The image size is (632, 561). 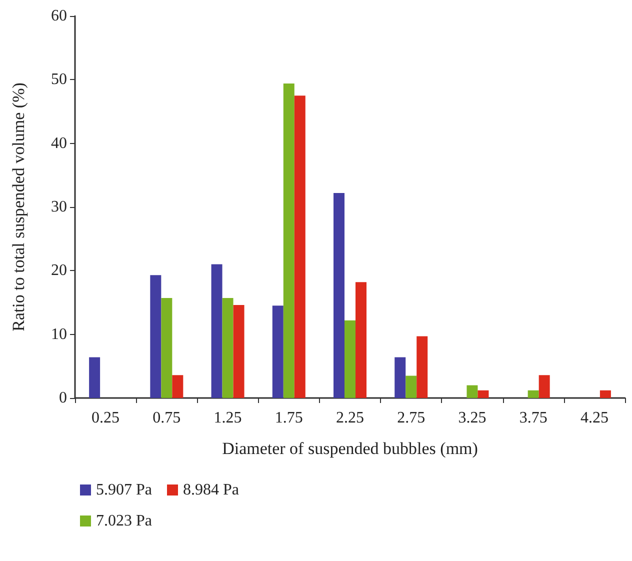 What do you see at coordinates (59, 271) in the screenshot?
I see `y-tick-label: 20` at bounding box center [59, 271].